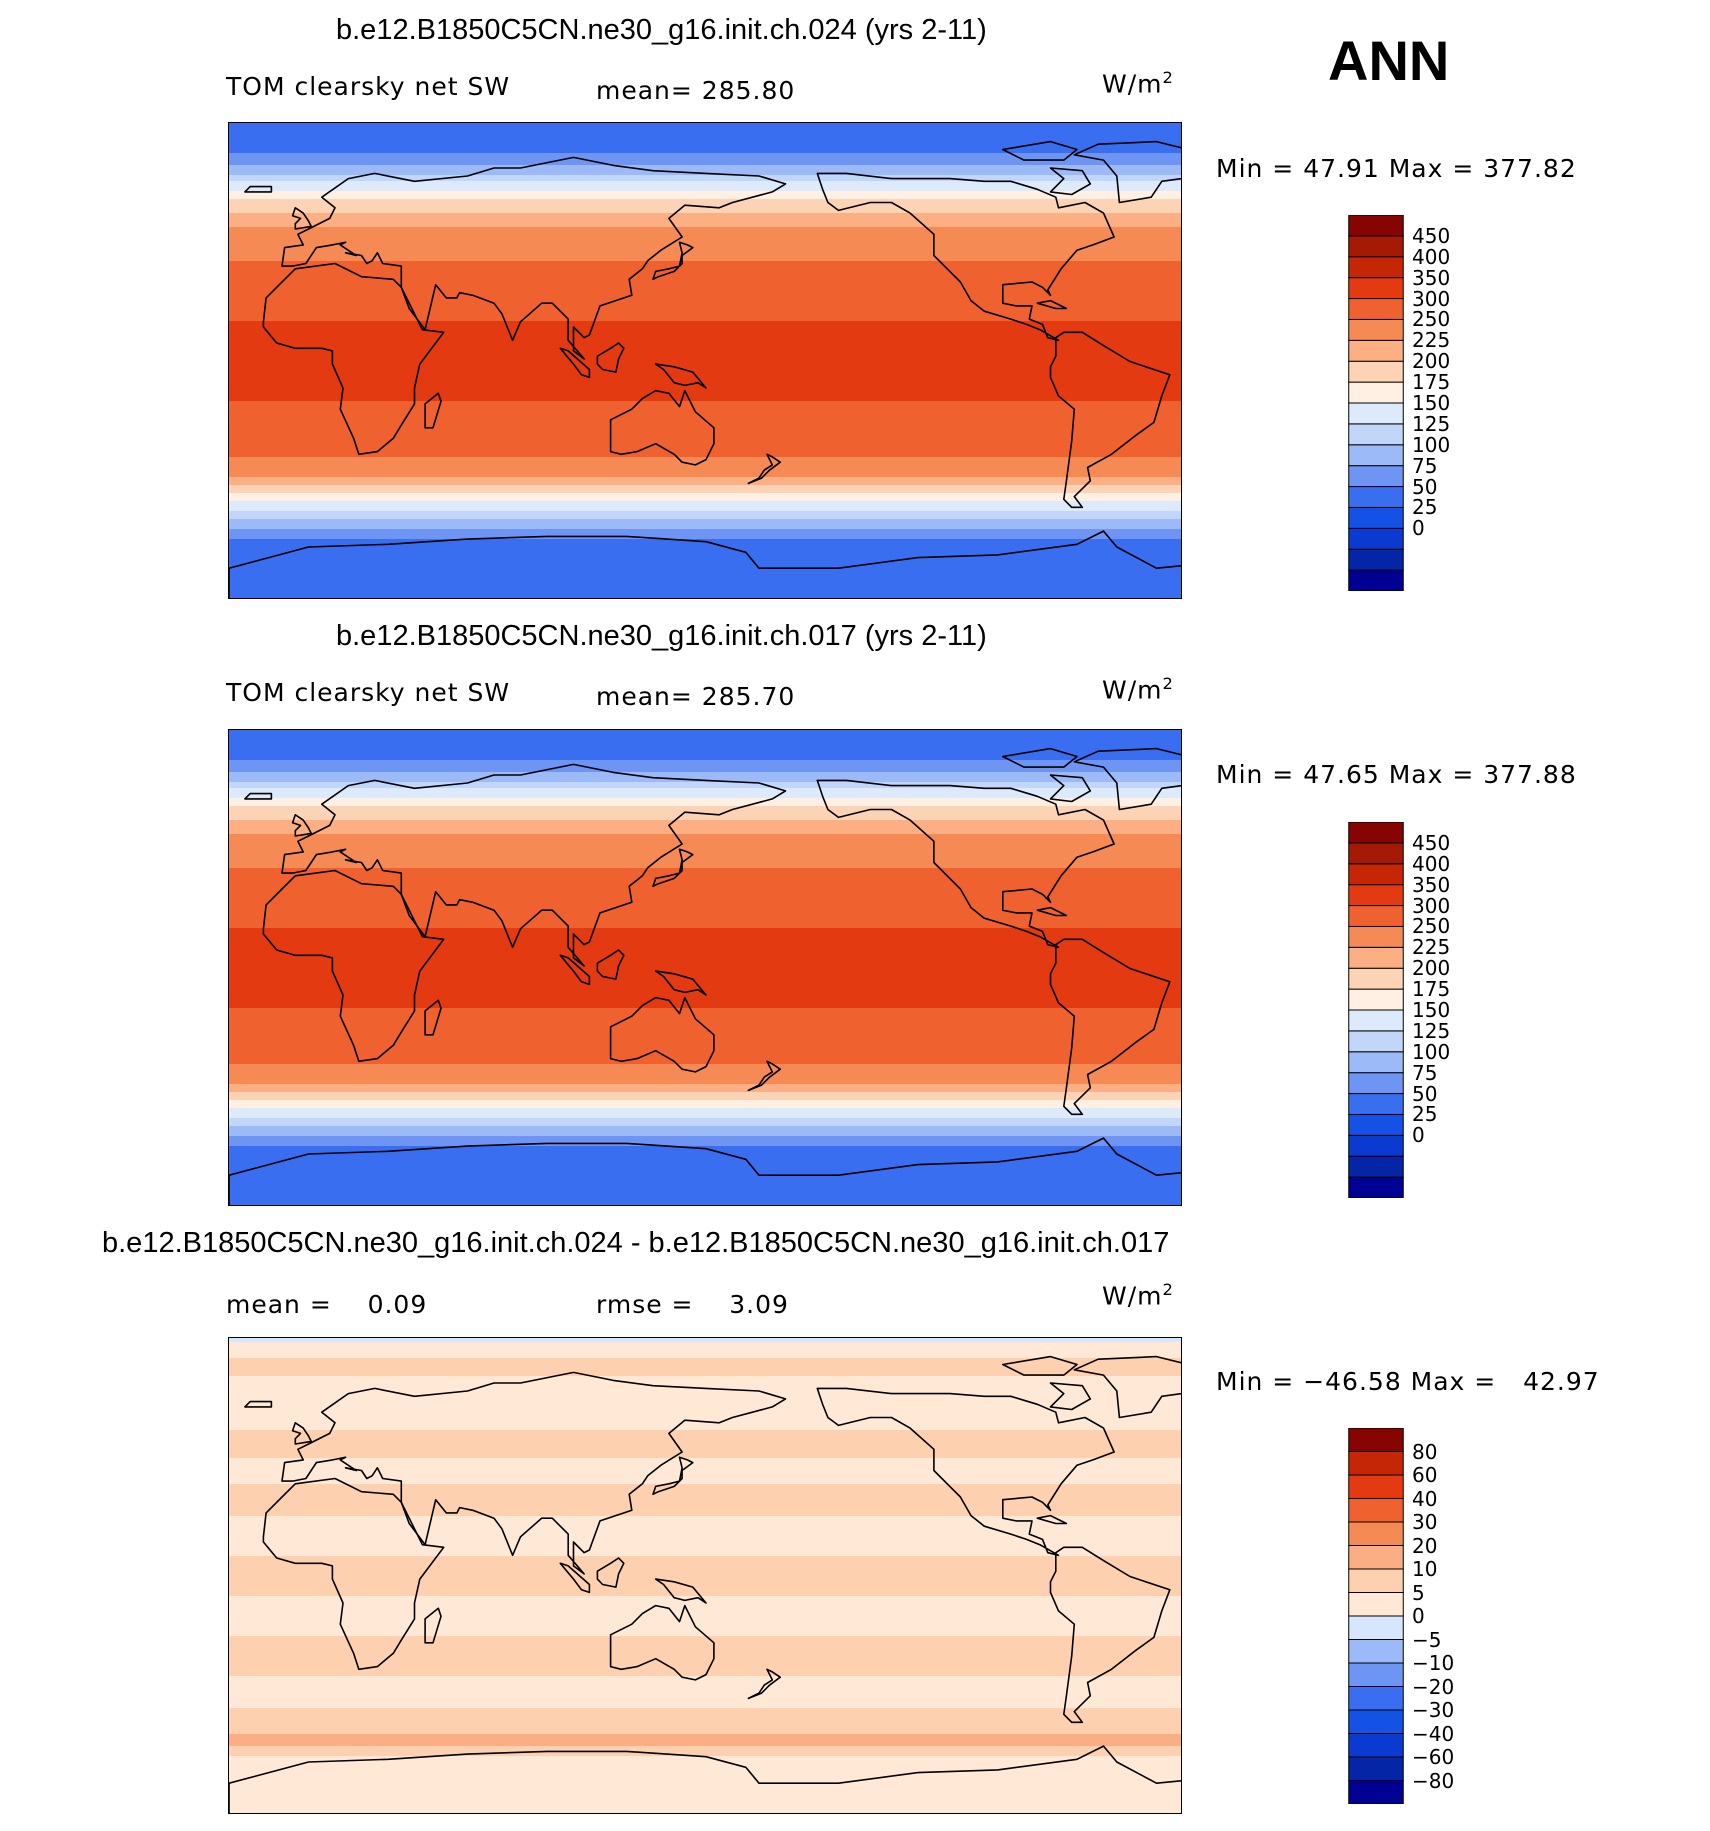 The height and width of the screenshot is (1831, 1710). Describe the element at coordinates (1110, 1635) in the screenshot. I see `panel3-coast-samerica` at that location.